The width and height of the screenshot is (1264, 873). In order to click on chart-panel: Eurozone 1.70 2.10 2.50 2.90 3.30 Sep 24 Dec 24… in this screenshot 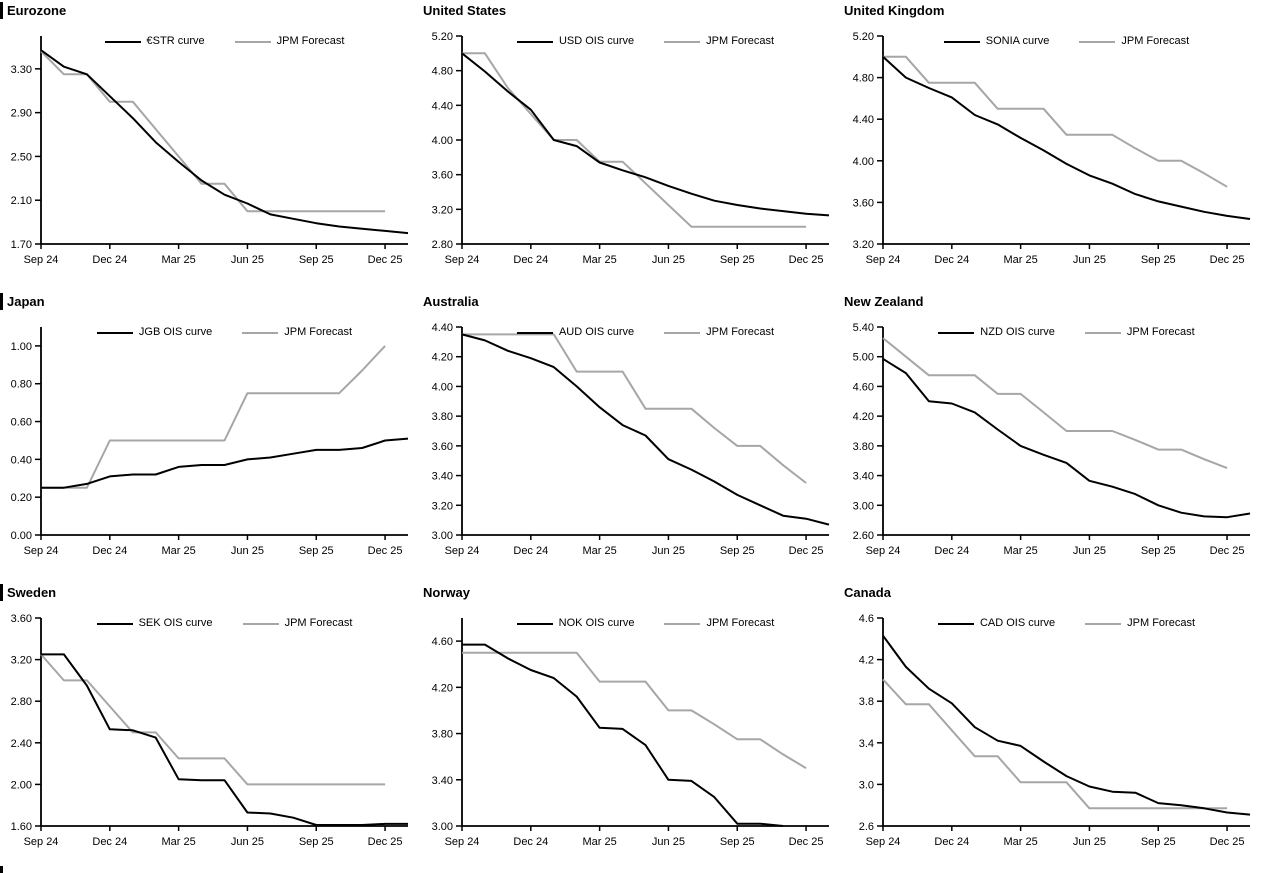, I will do `click(210, 145)`.